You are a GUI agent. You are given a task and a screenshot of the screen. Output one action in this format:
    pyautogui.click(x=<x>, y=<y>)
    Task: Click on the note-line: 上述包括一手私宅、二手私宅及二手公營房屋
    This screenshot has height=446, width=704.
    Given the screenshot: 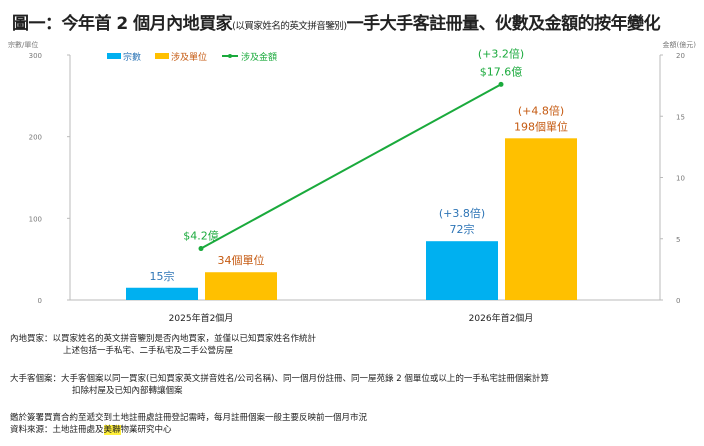 What is the action you would take?
    pyautogui.click(x=148, y=351)
    